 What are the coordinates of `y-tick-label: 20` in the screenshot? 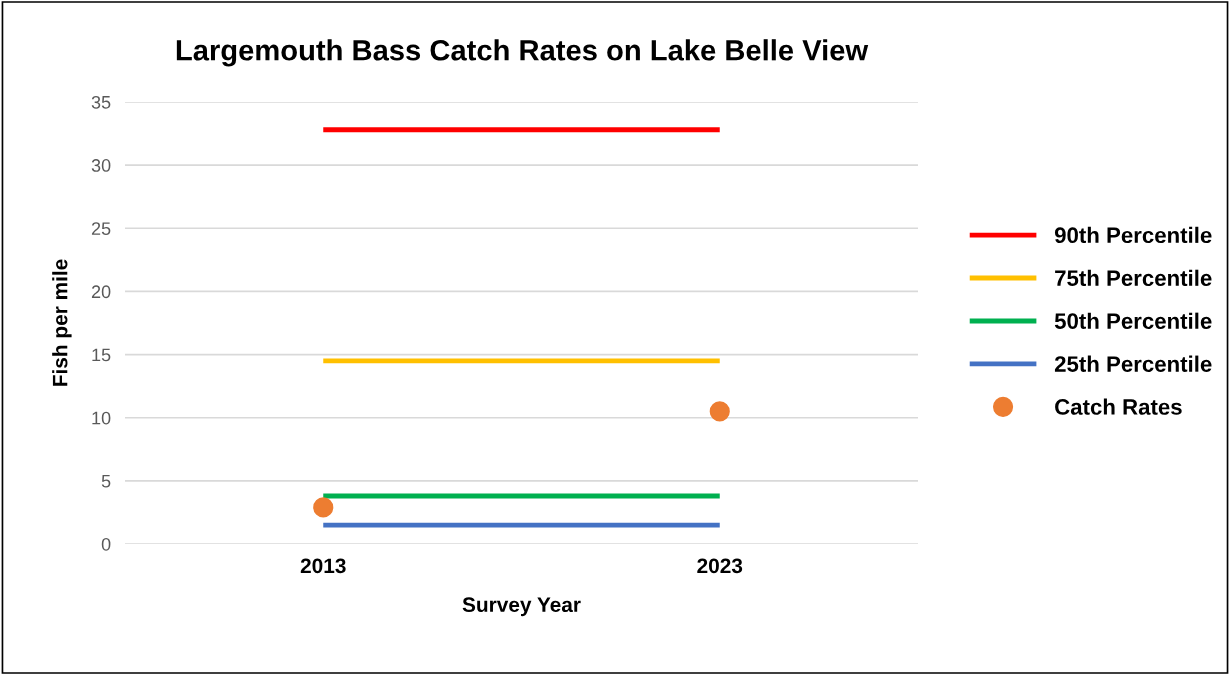 It's located at (101, 292).